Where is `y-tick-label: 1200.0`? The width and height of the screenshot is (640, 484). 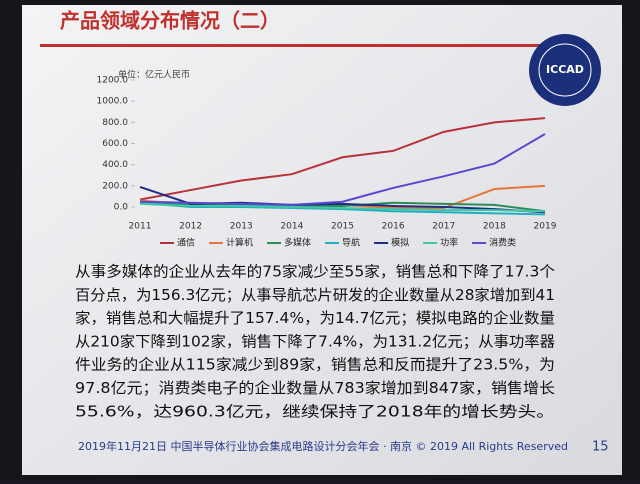
y-tick-label: 1200.0 is located at coordinates (113, 81).